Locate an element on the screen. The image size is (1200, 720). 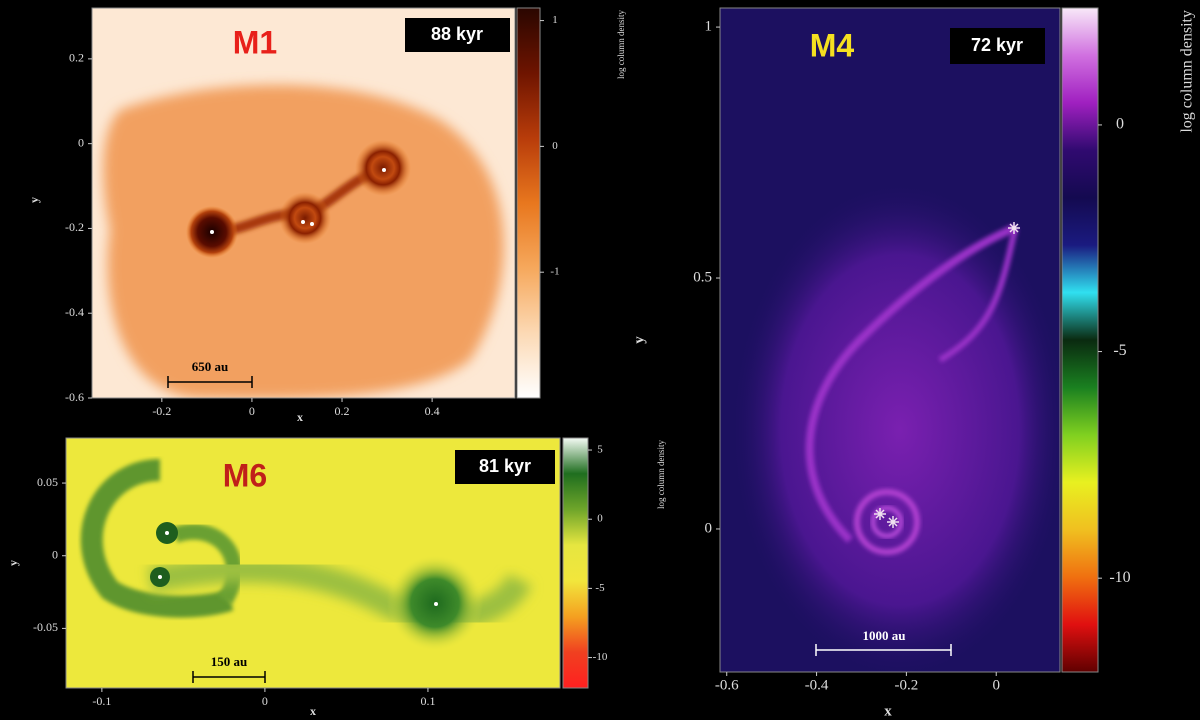
y-tick-label: 0.5 is located at coordinates (702, 277).